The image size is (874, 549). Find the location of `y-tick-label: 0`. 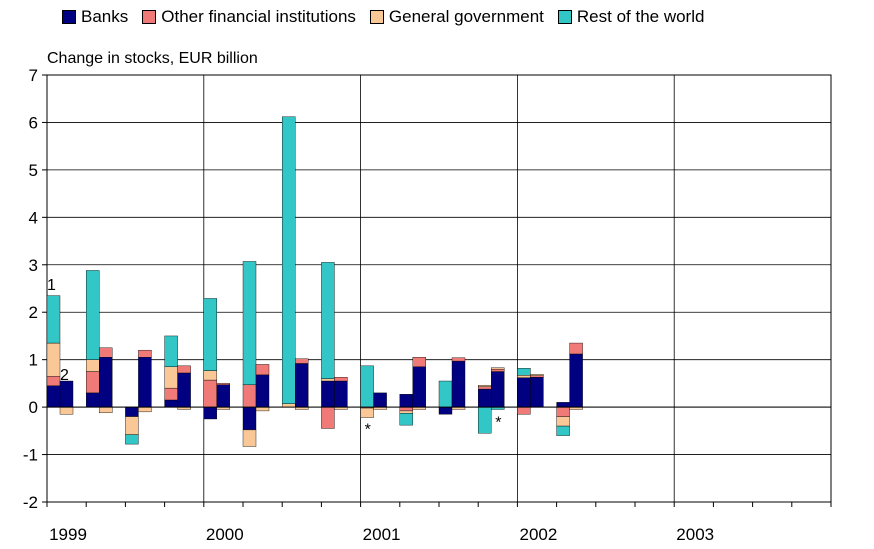

y-tick-label: 0 is located at coordinates (33, 407).